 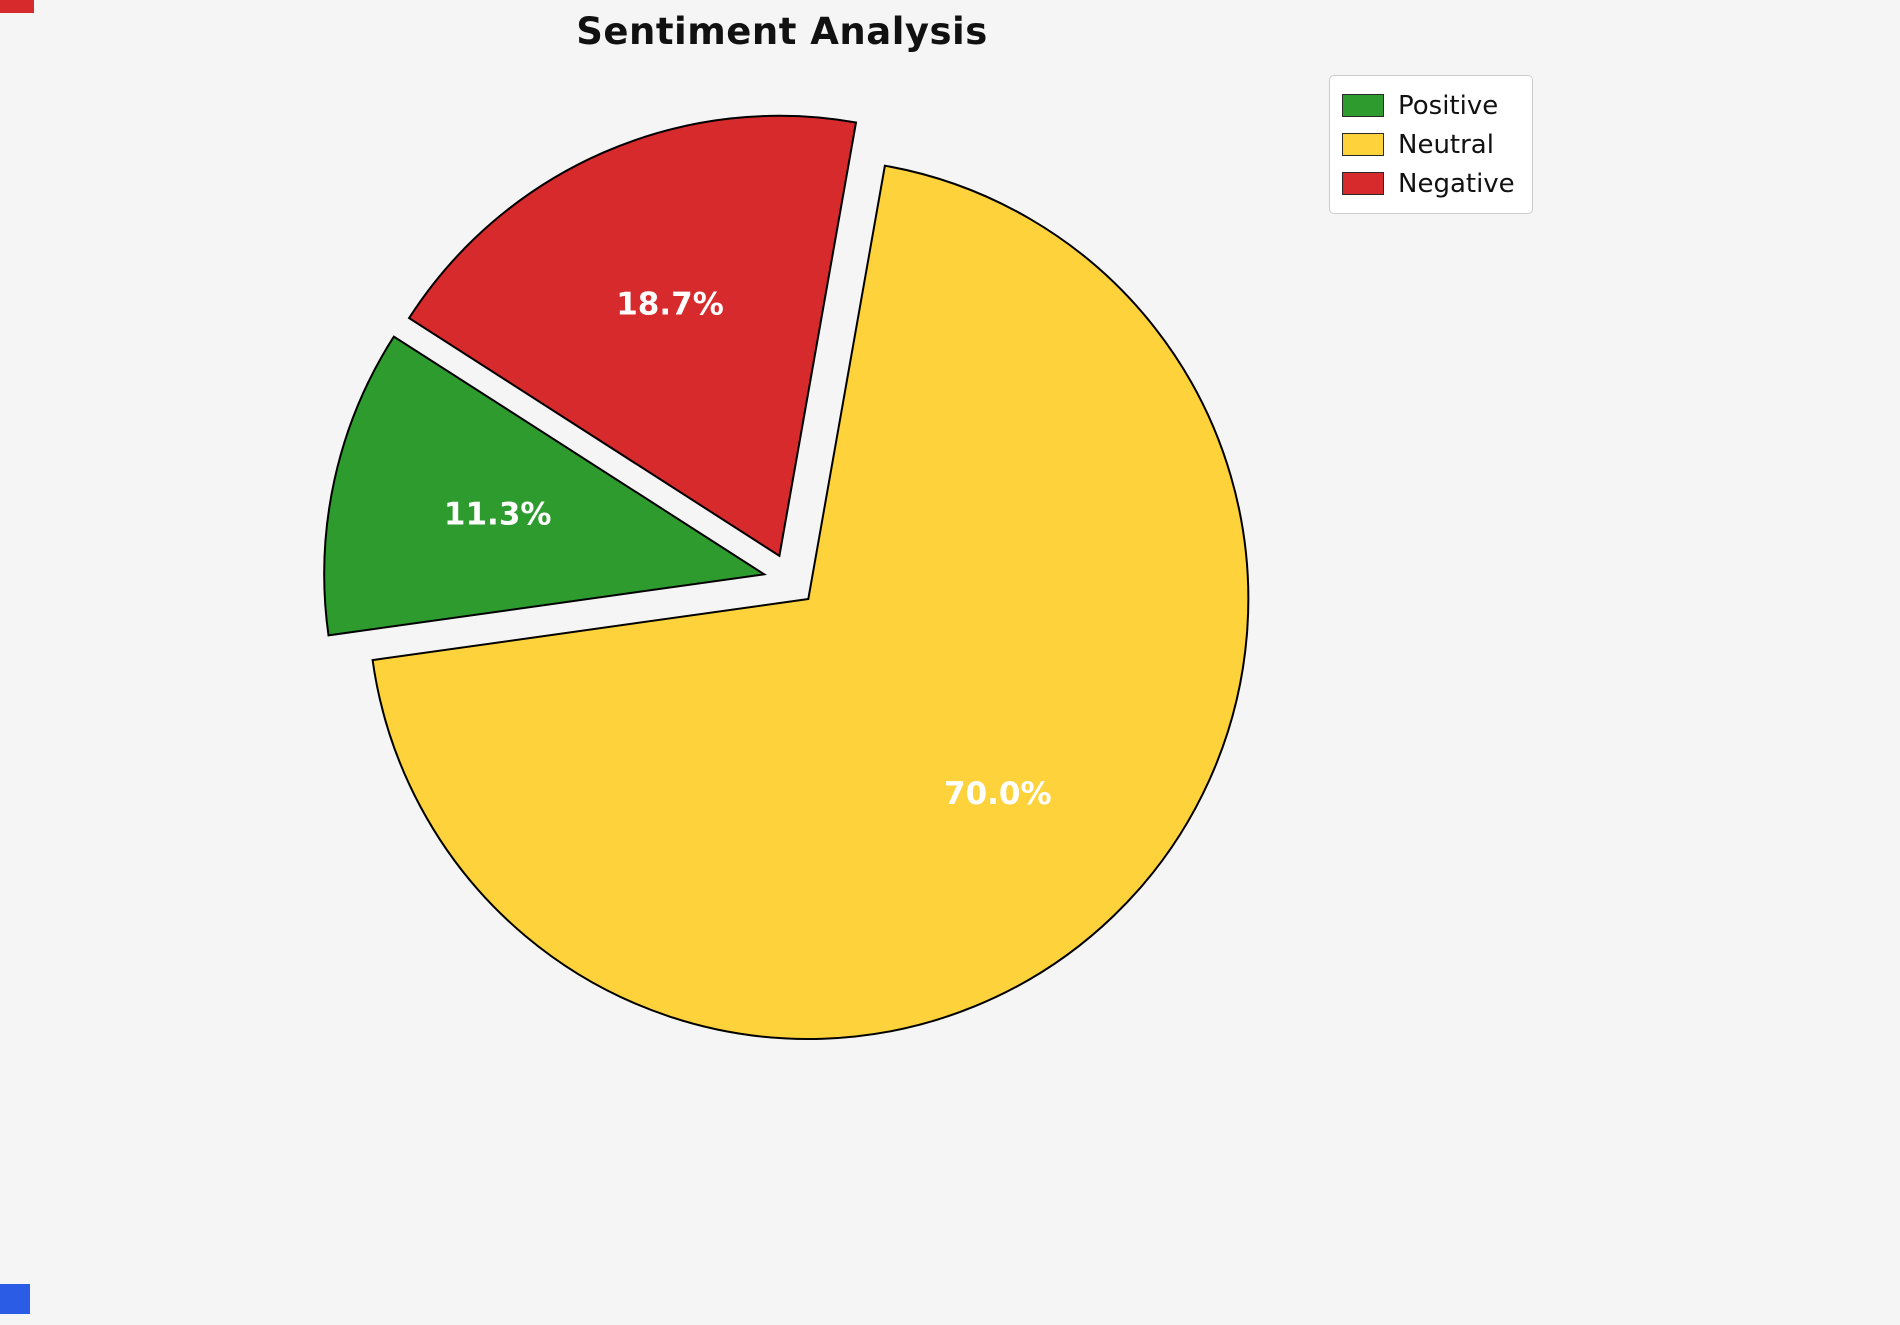 I want to click on legend-item-positive: Positive, so click(x=1430, y=105).